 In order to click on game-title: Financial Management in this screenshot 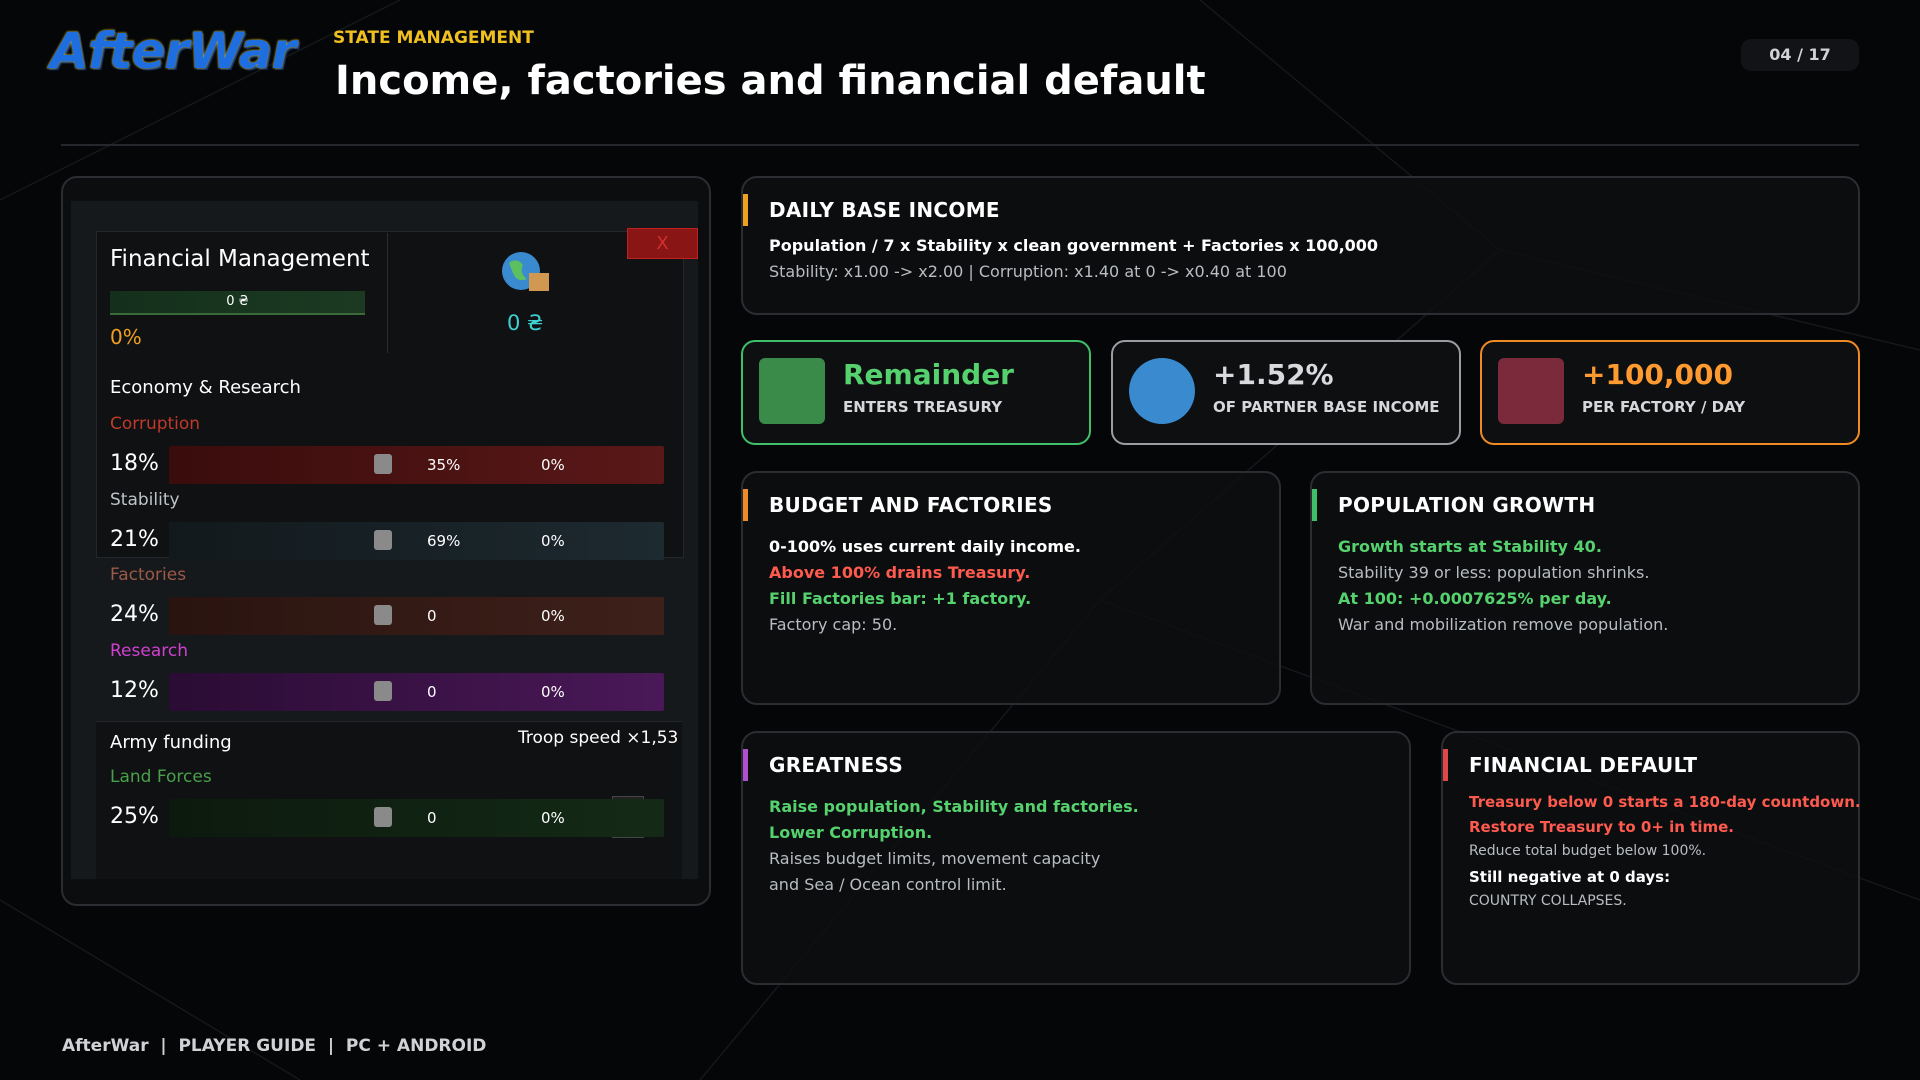, I will do `click(240, 259)`.